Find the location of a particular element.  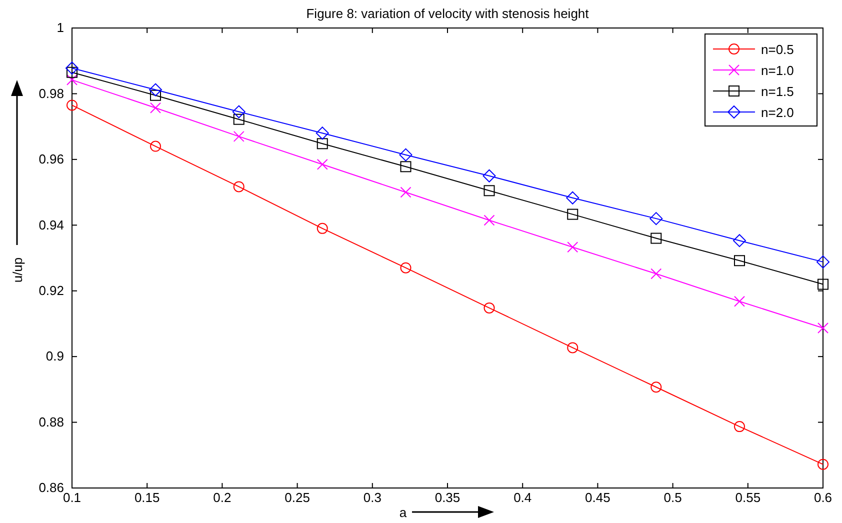

y-tick-label: 0.92 is located at coordinates (51, 290).